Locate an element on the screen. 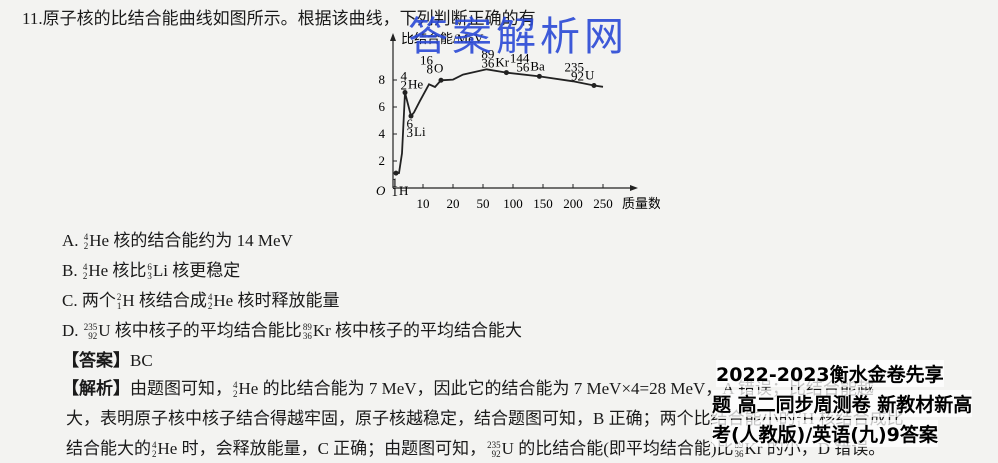  option: A. 4 2 He 核的结合能约为 14 MeV is located at coordinates (177, 238).